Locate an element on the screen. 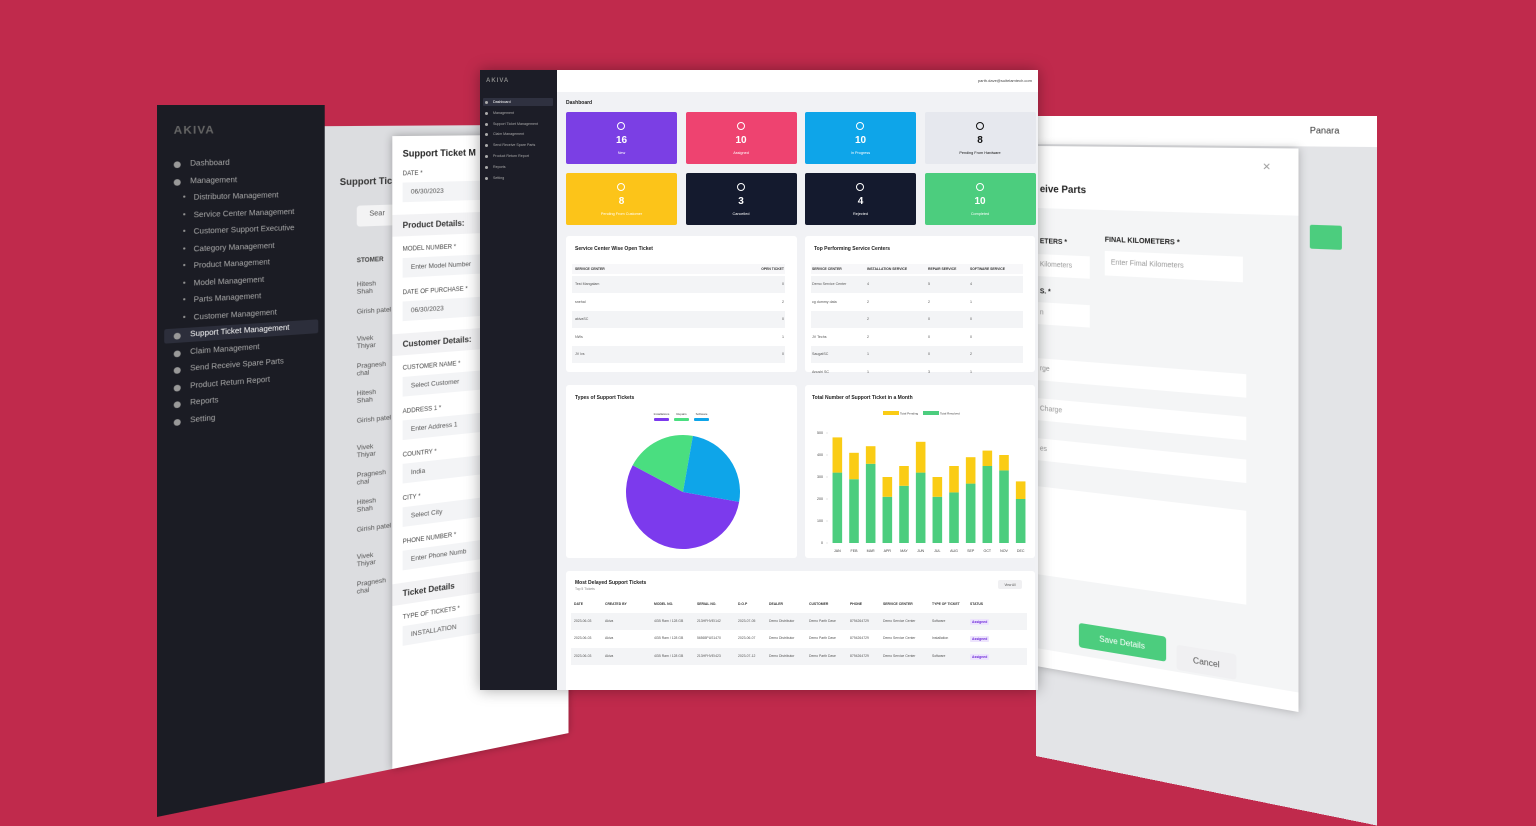 The image size is (1536, 826). logo: AKIVA is located at coordinates (194, 131).